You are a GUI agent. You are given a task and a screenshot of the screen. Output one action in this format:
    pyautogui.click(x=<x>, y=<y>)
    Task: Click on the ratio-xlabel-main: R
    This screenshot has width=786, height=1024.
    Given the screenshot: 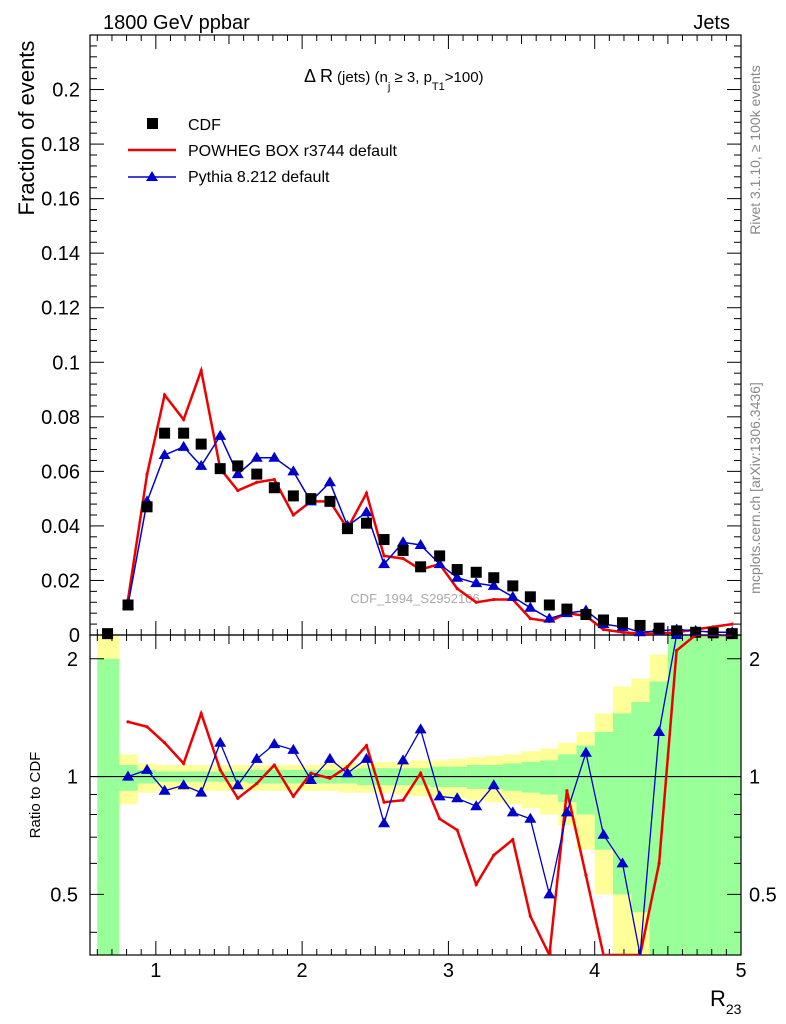 What is the action you would take?
    pyautogui.click(x=718, y=998)
    